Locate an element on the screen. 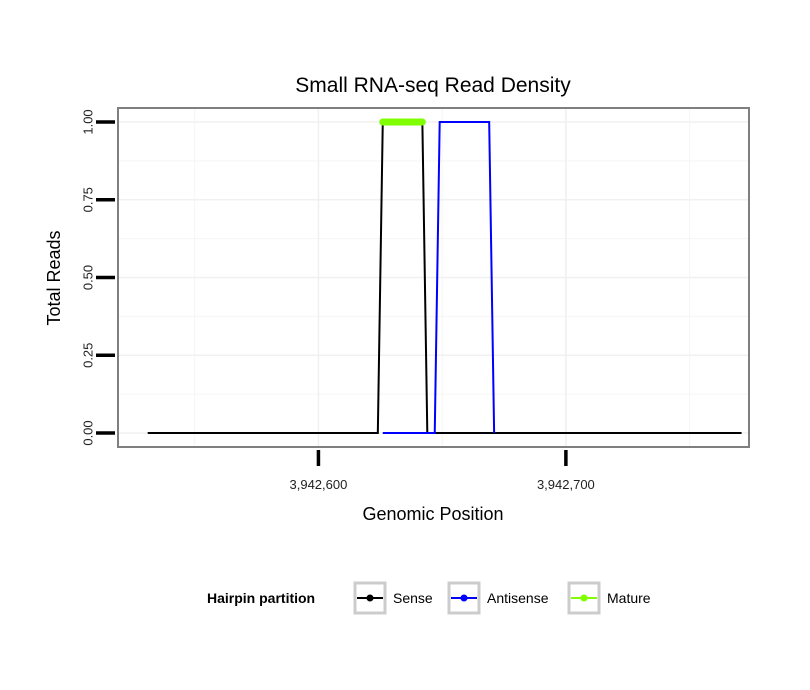  legend-label-antisense: Antisense is located at coordinates (518, 598).